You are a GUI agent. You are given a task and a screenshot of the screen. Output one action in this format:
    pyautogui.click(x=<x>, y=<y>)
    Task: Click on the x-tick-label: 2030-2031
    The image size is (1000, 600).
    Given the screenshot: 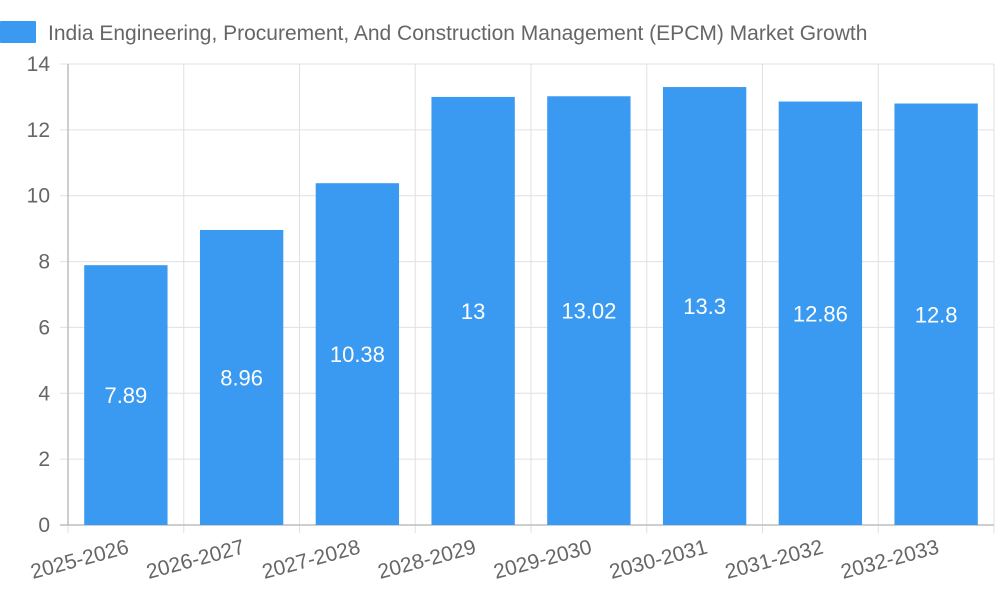 What is the action you would take?
    pyautogui.click(x=658, y=560)
    